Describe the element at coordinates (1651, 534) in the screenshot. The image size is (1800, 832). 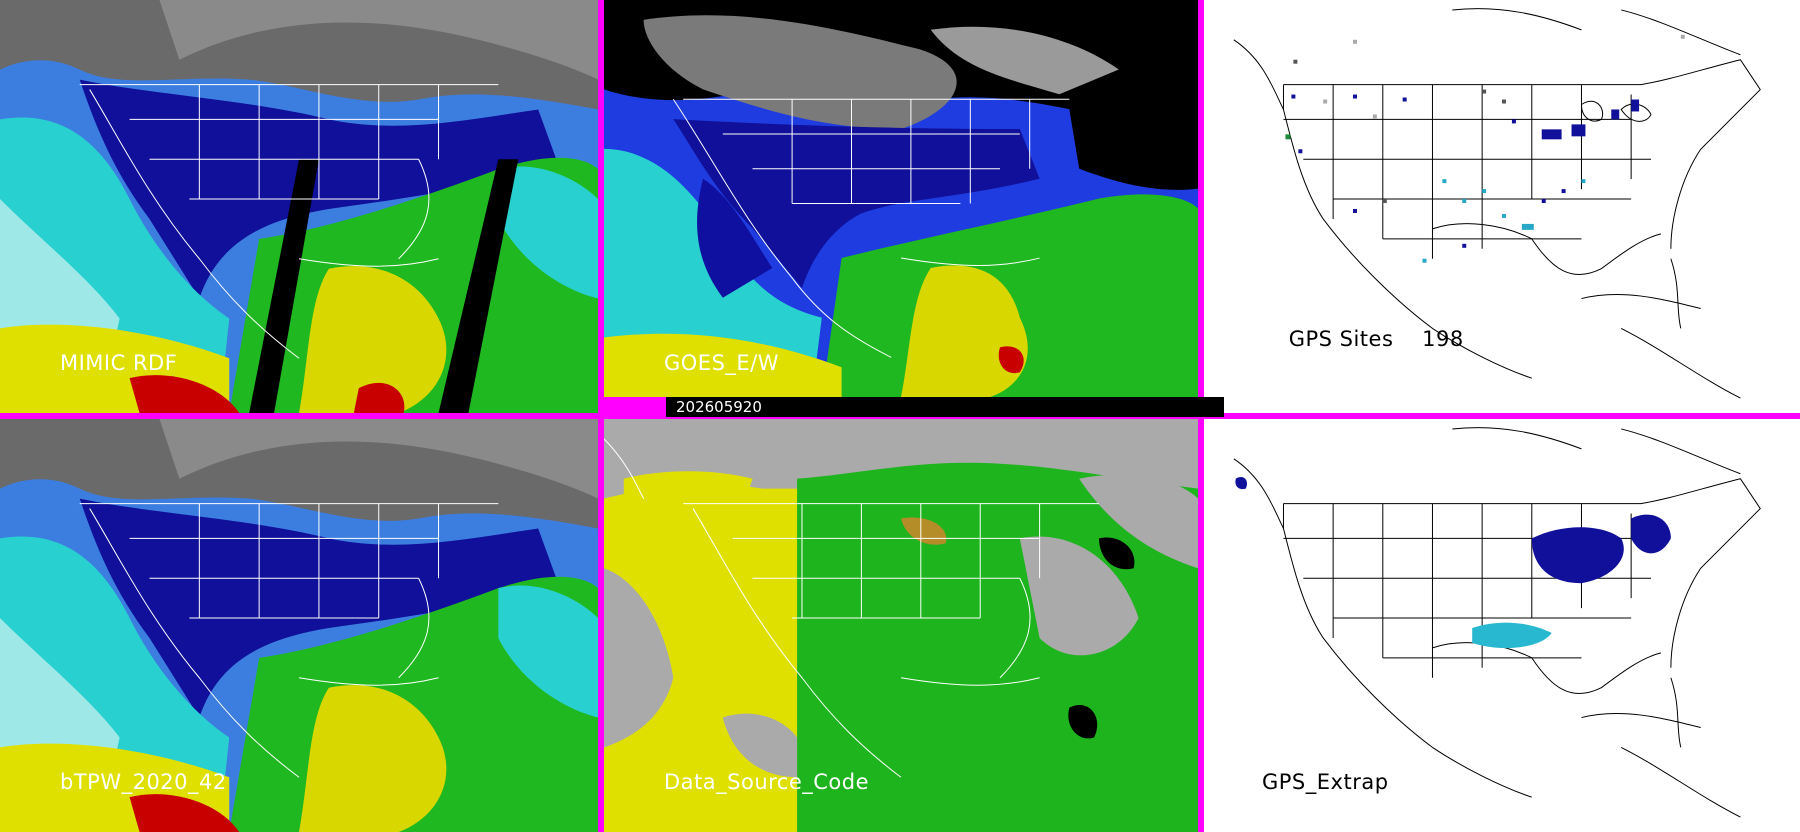
I see `extrap-blob-northeast` at that location.